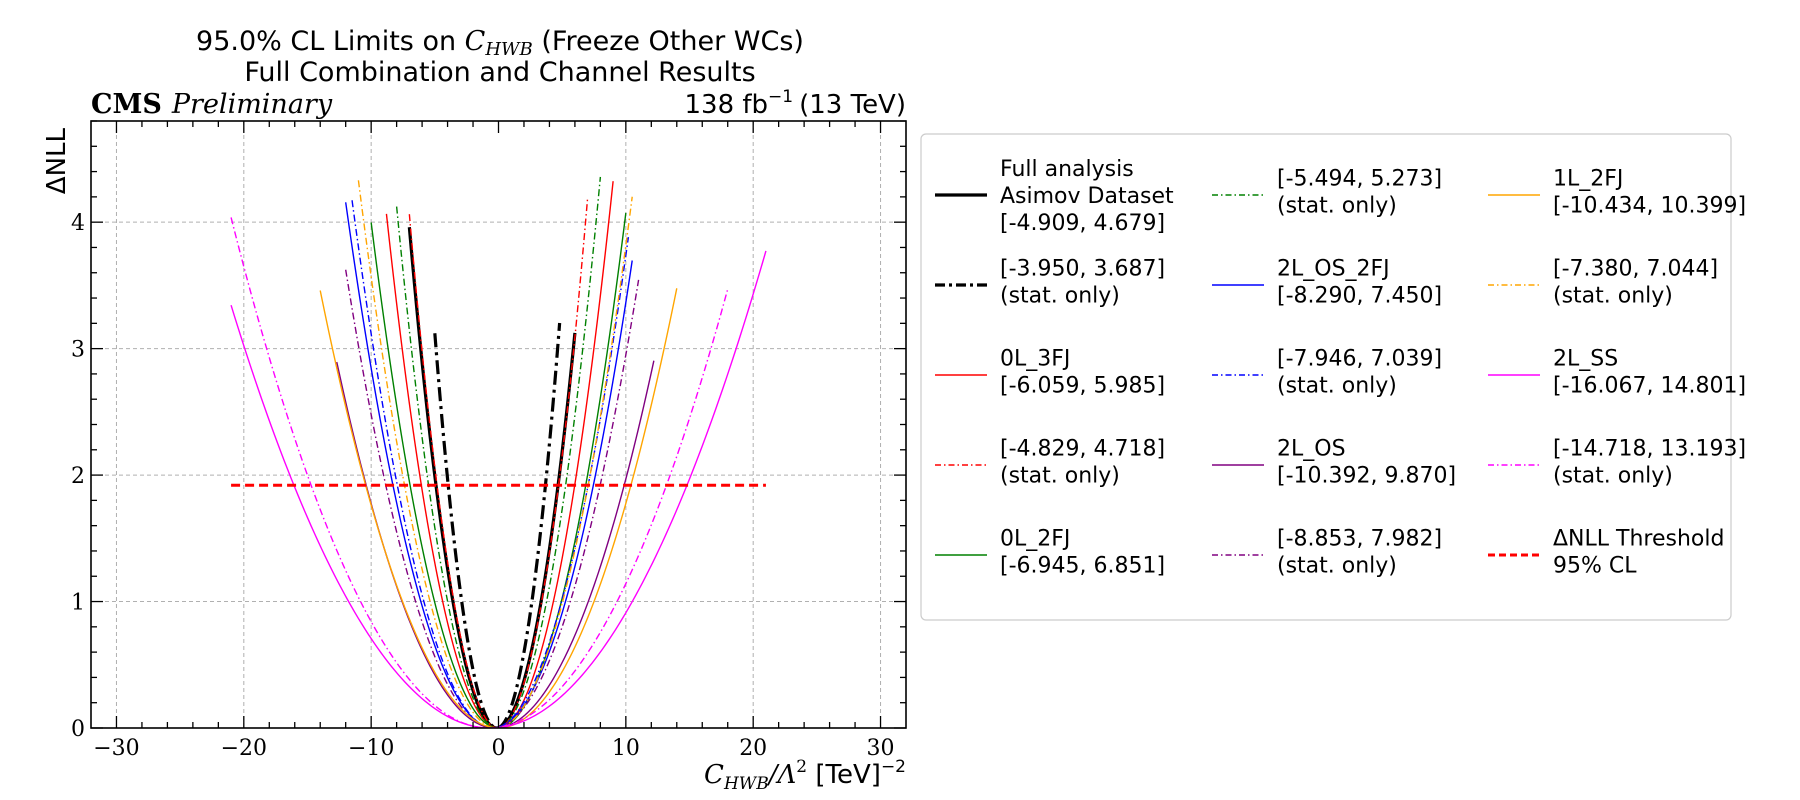 The width and height of the screenshot is (1800, 800). What do you see at coordinates (499, 72) in the screenshot?
I see `chart-title-line-2: Full Combination and Channel Results` at bounding box center [499, 72].